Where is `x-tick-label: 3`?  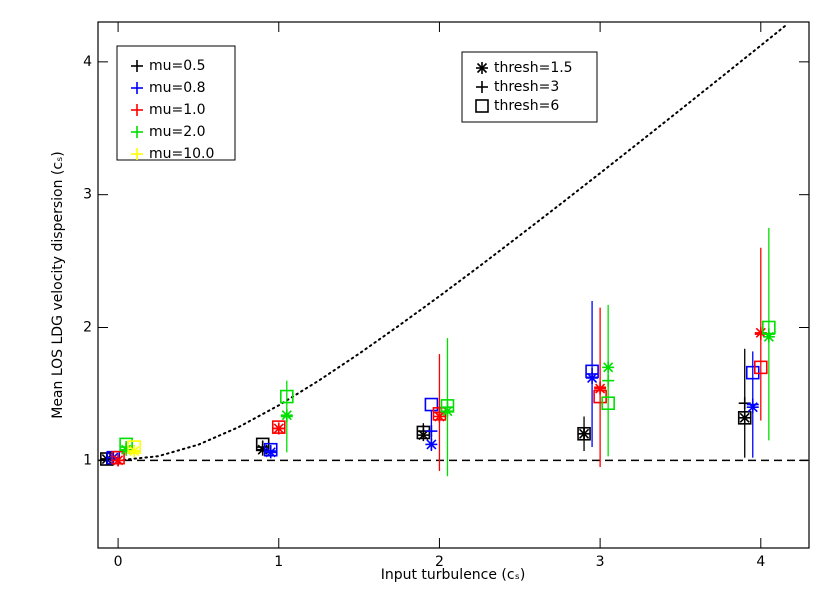
x-tick-label: 3 is located at coordinates (600, 562).